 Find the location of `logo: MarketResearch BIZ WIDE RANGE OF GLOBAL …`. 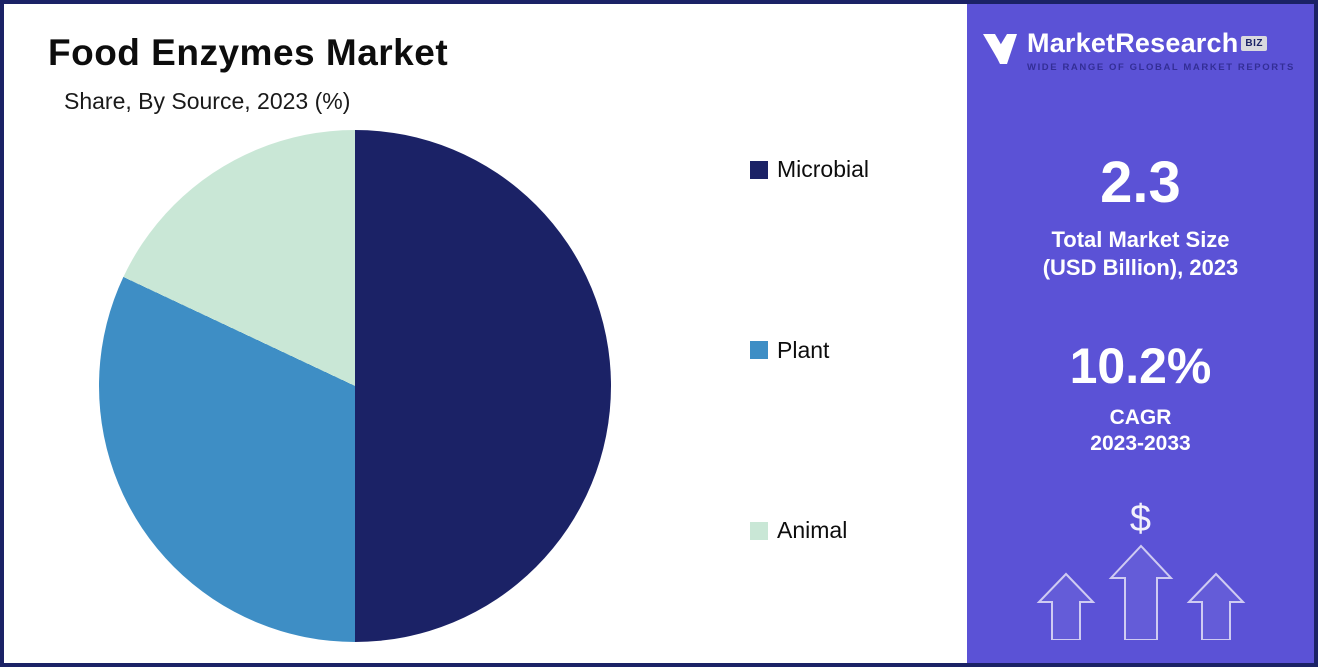

logo: MarketResearch BIZ WIDE RANGE OF GLOBAL … is located at coordinates (1140, 39).